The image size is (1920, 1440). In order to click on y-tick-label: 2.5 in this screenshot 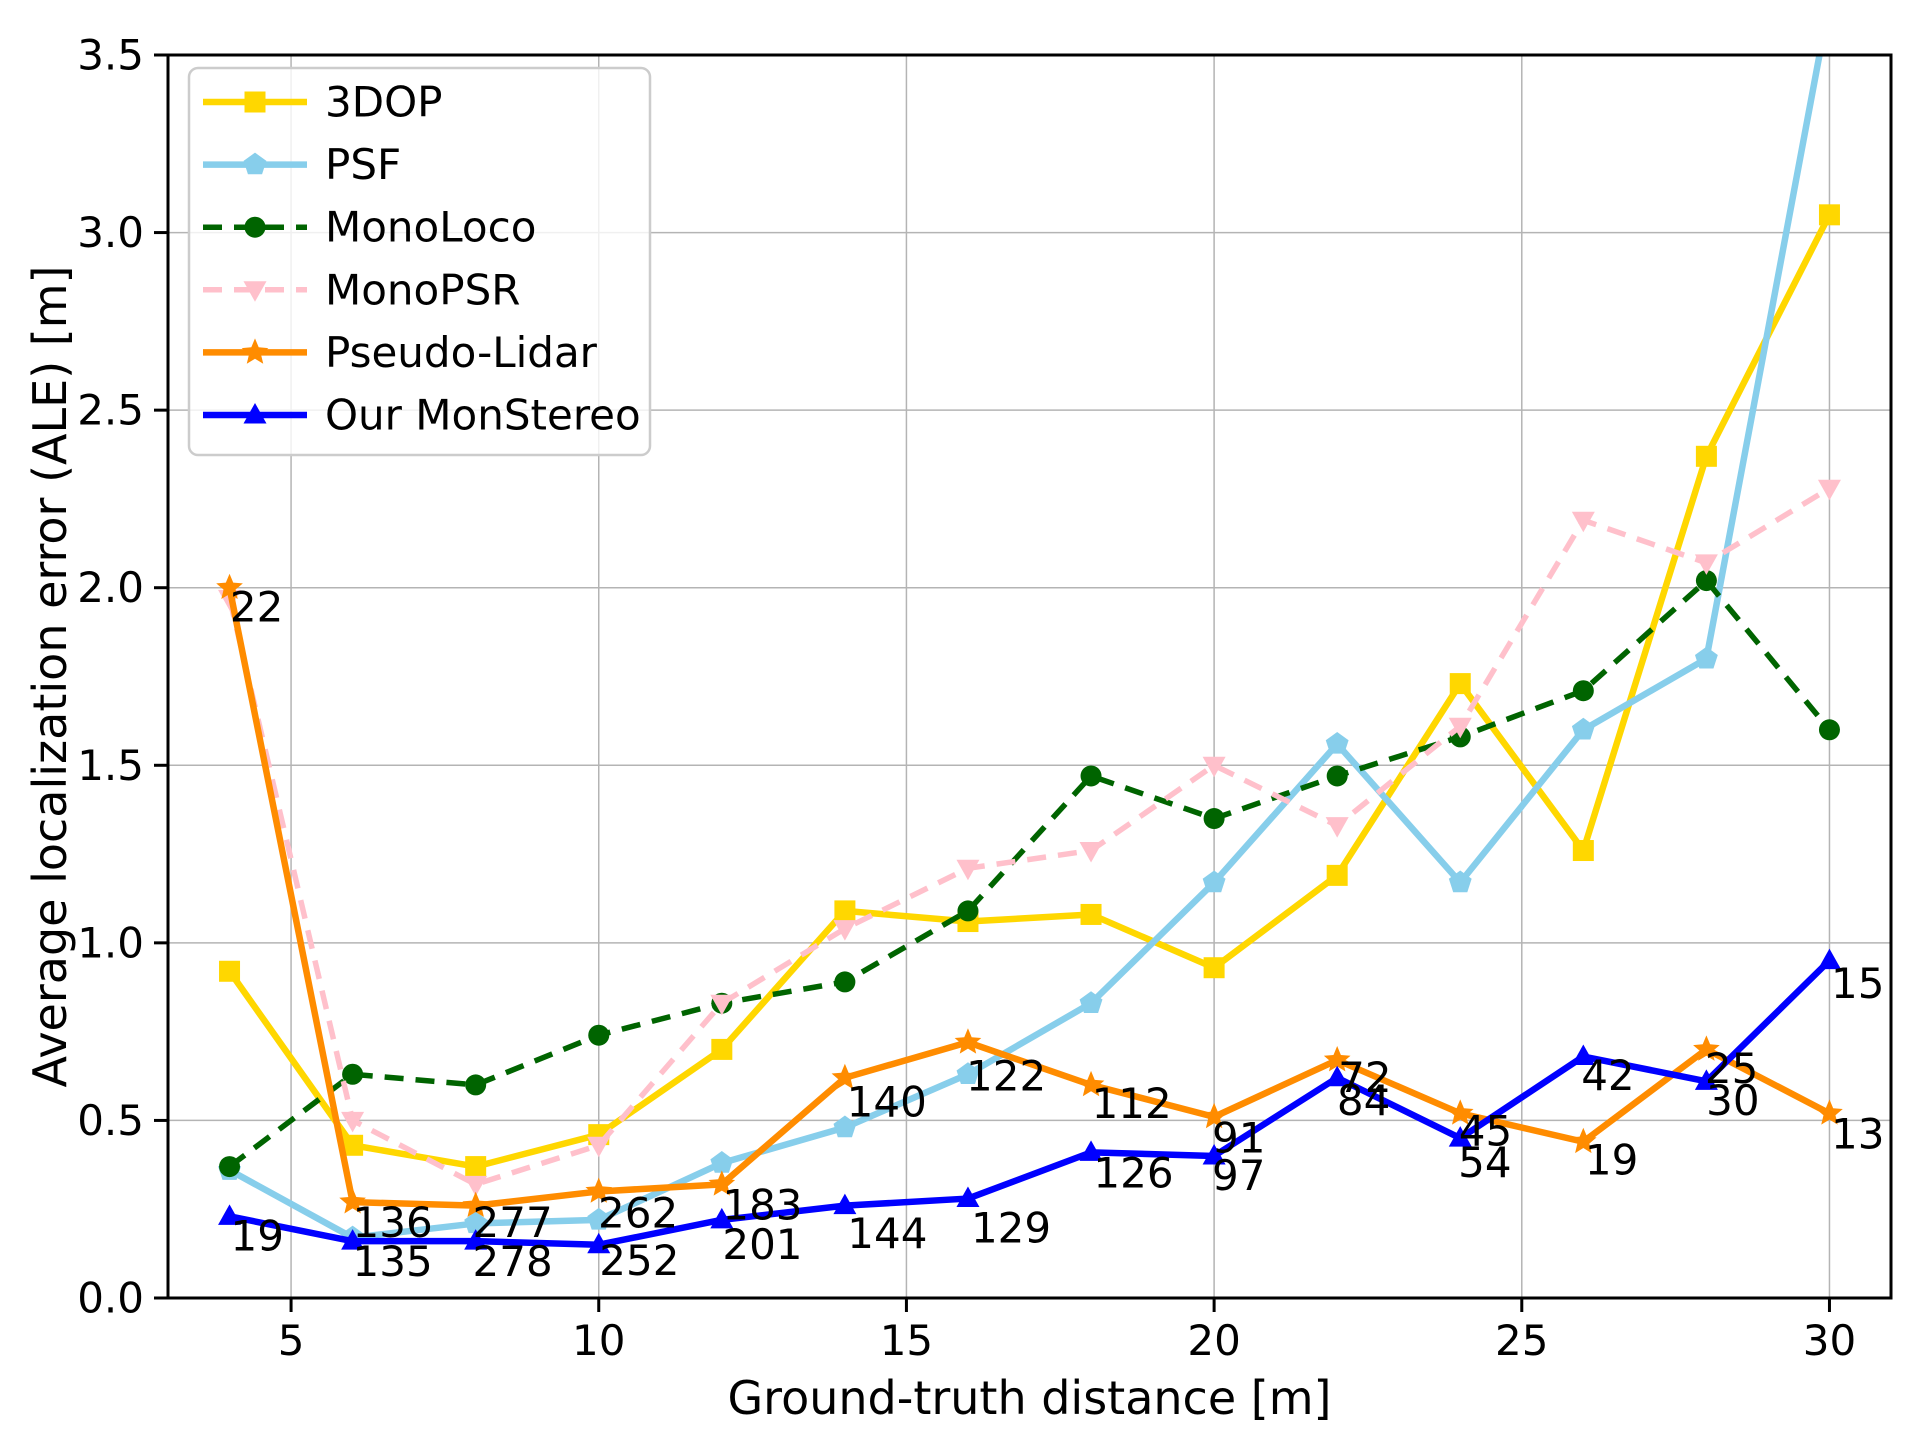, I will do `click(110, 410)`.